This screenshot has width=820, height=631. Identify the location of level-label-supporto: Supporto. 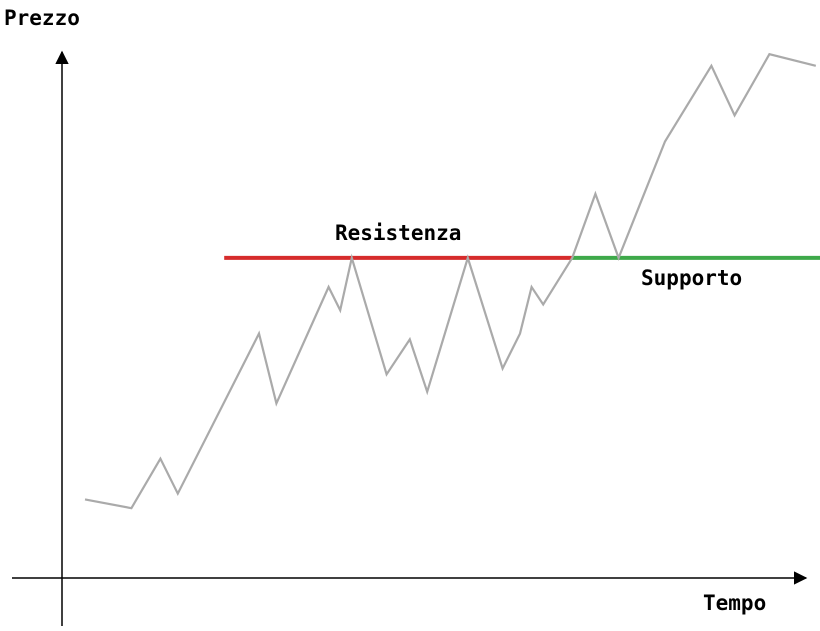
(691, 278).